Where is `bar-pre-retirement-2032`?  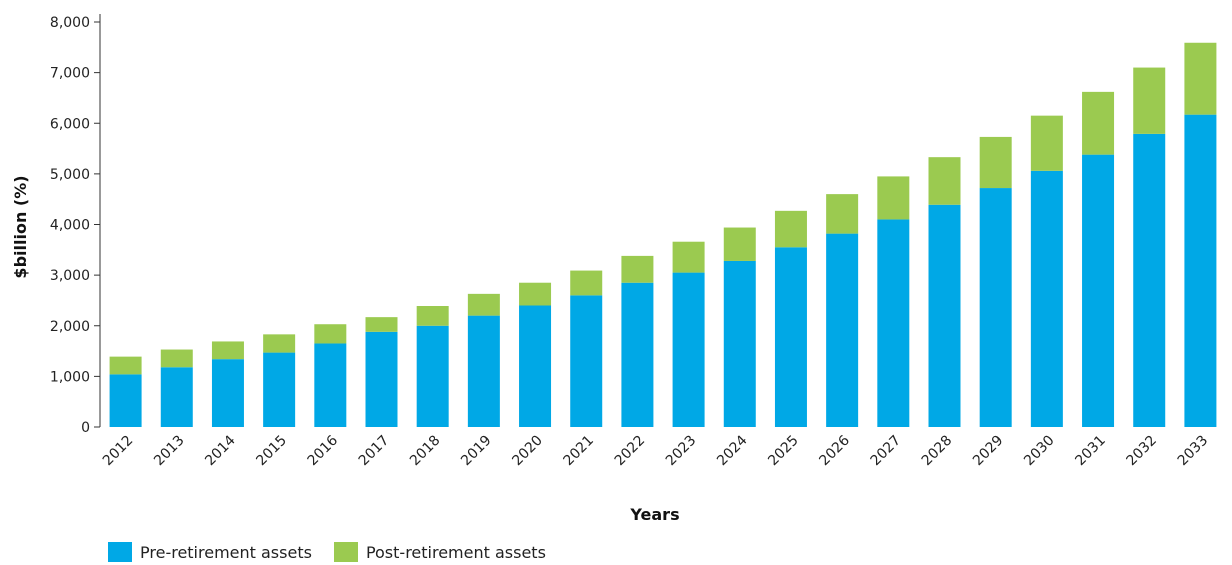 bar-pre-retirement-2032 is located at coordinates (1149, 280).